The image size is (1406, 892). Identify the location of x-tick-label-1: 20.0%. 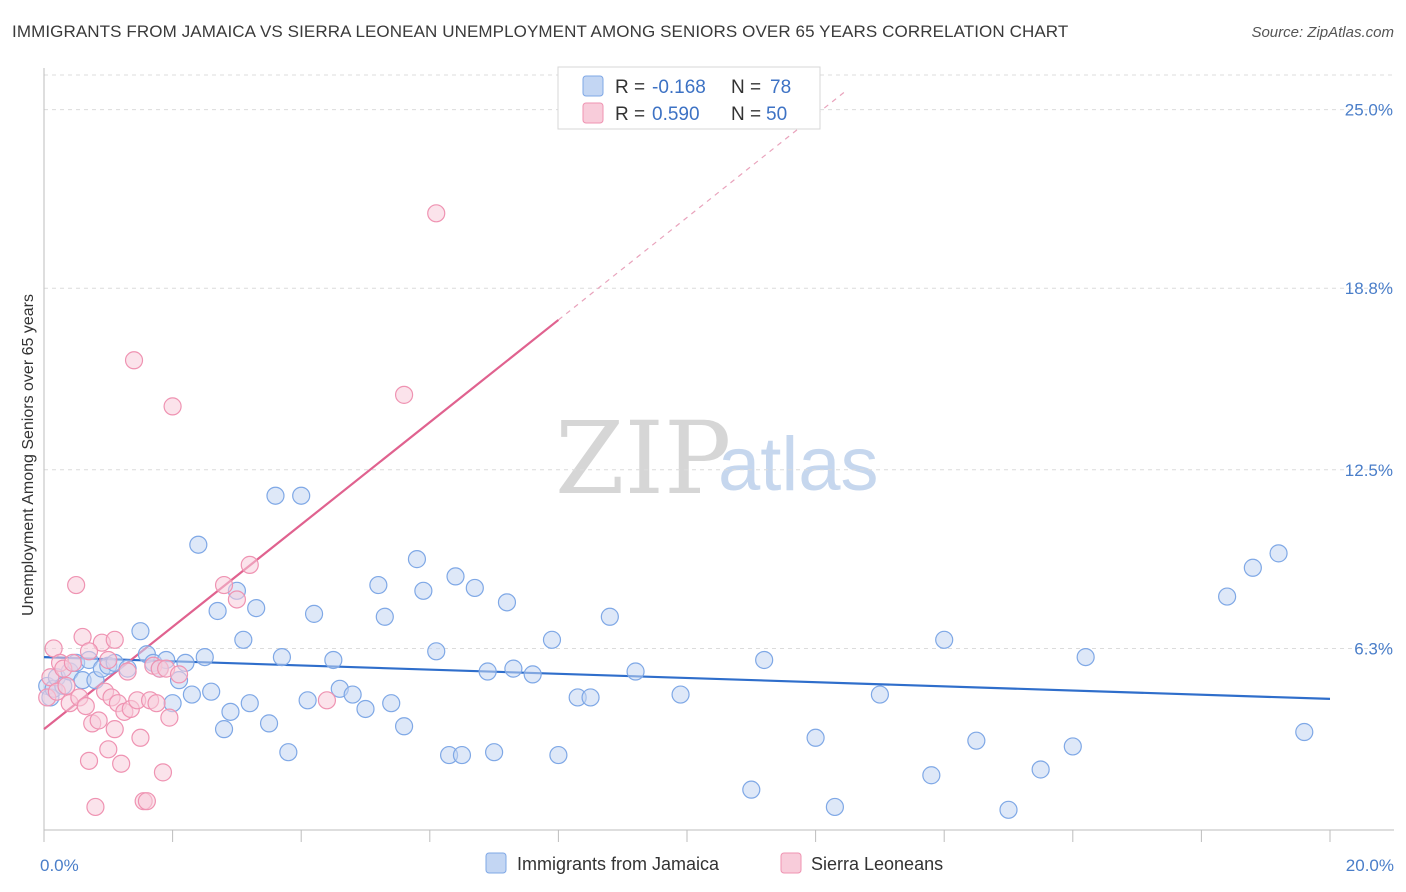
(1370, 865).